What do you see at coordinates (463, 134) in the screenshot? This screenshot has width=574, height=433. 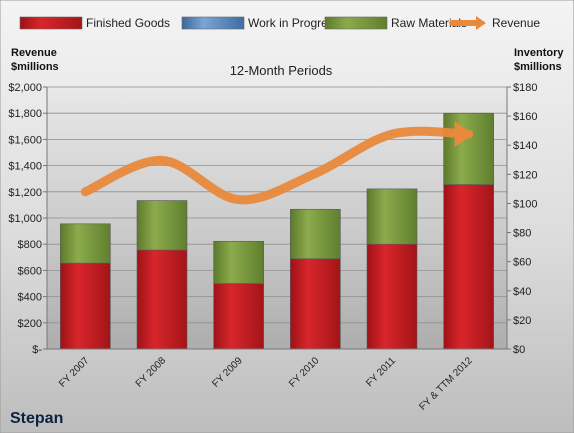 I see `revenue-arrowhead` at bounding box center [463, 134].